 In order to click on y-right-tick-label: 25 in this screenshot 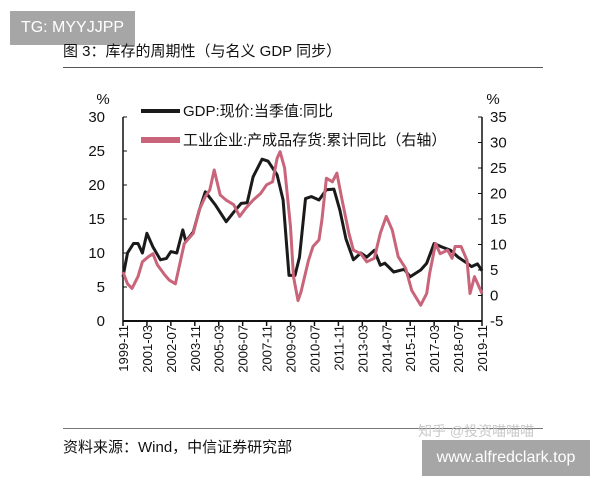, I will do `click(498, 168)`.